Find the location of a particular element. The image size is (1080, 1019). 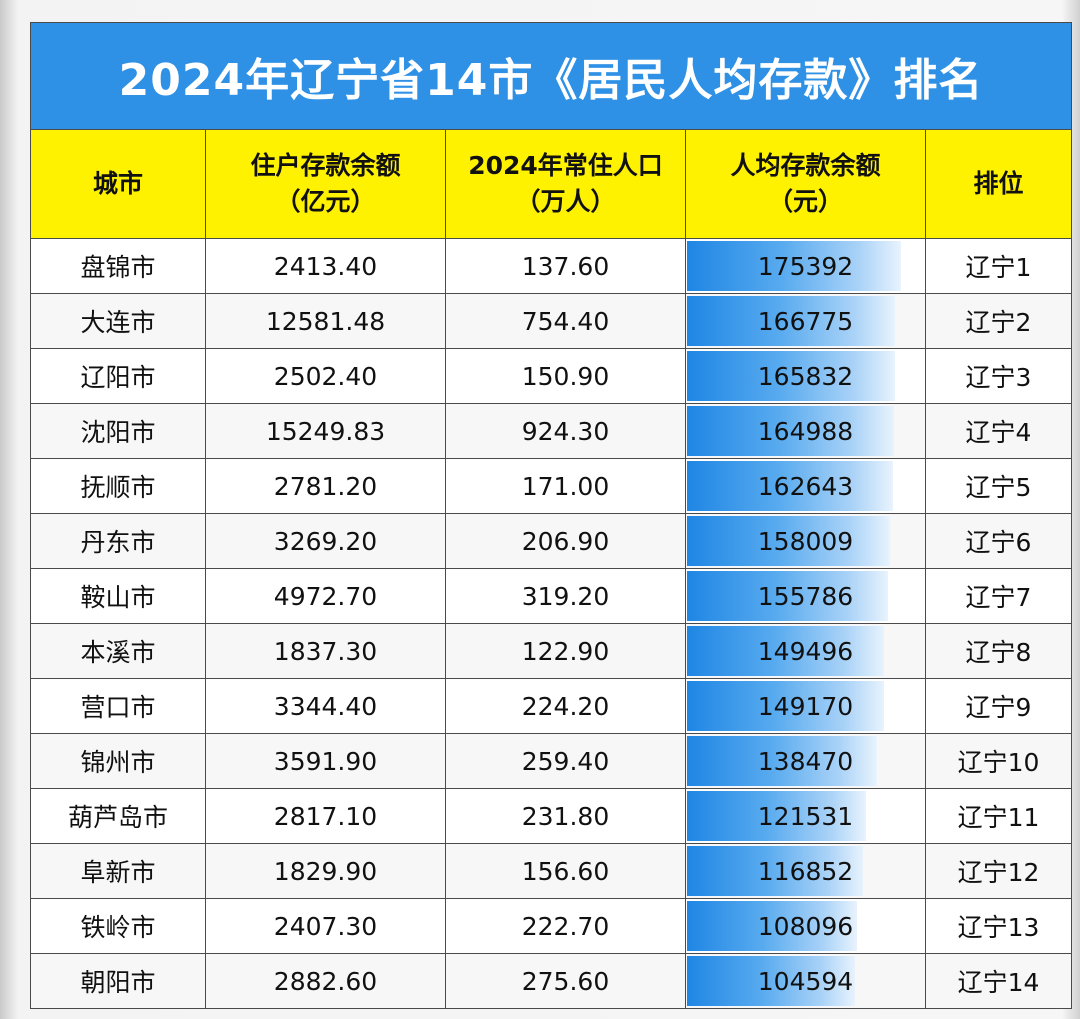

deposit-cell: 15249.83 is located at coordinates (326, 431).